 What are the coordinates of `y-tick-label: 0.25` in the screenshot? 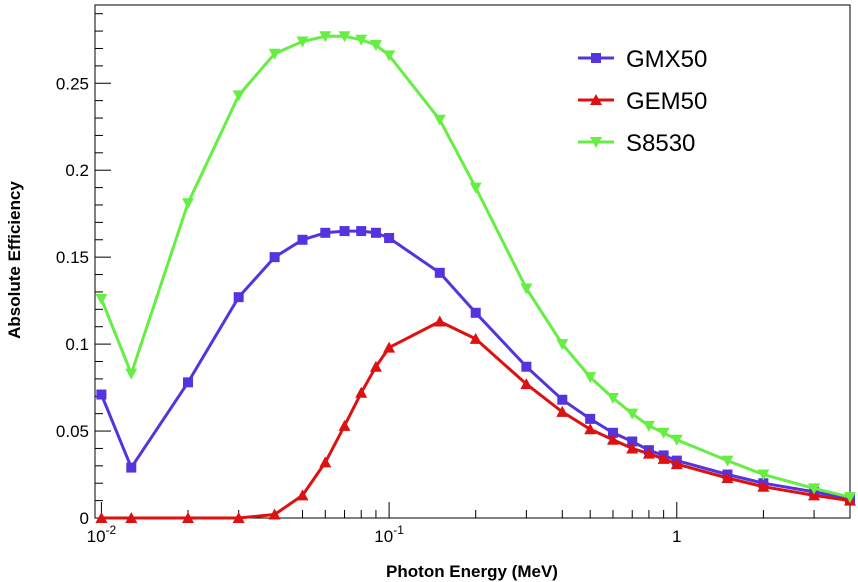 It's located at (72, 83).